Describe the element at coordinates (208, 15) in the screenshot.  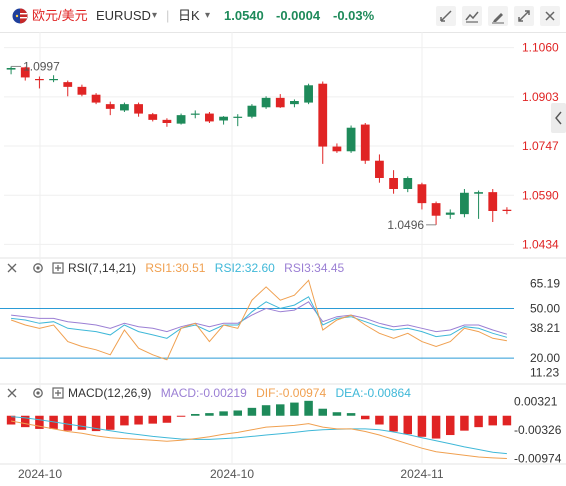
I see `timeframe-caret-icon: ▾` at that location.